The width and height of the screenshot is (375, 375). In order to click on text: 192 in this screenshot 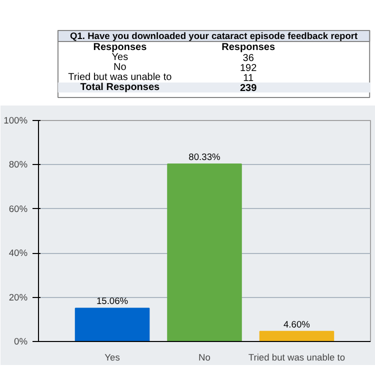, I will do `click(249, 68)`.